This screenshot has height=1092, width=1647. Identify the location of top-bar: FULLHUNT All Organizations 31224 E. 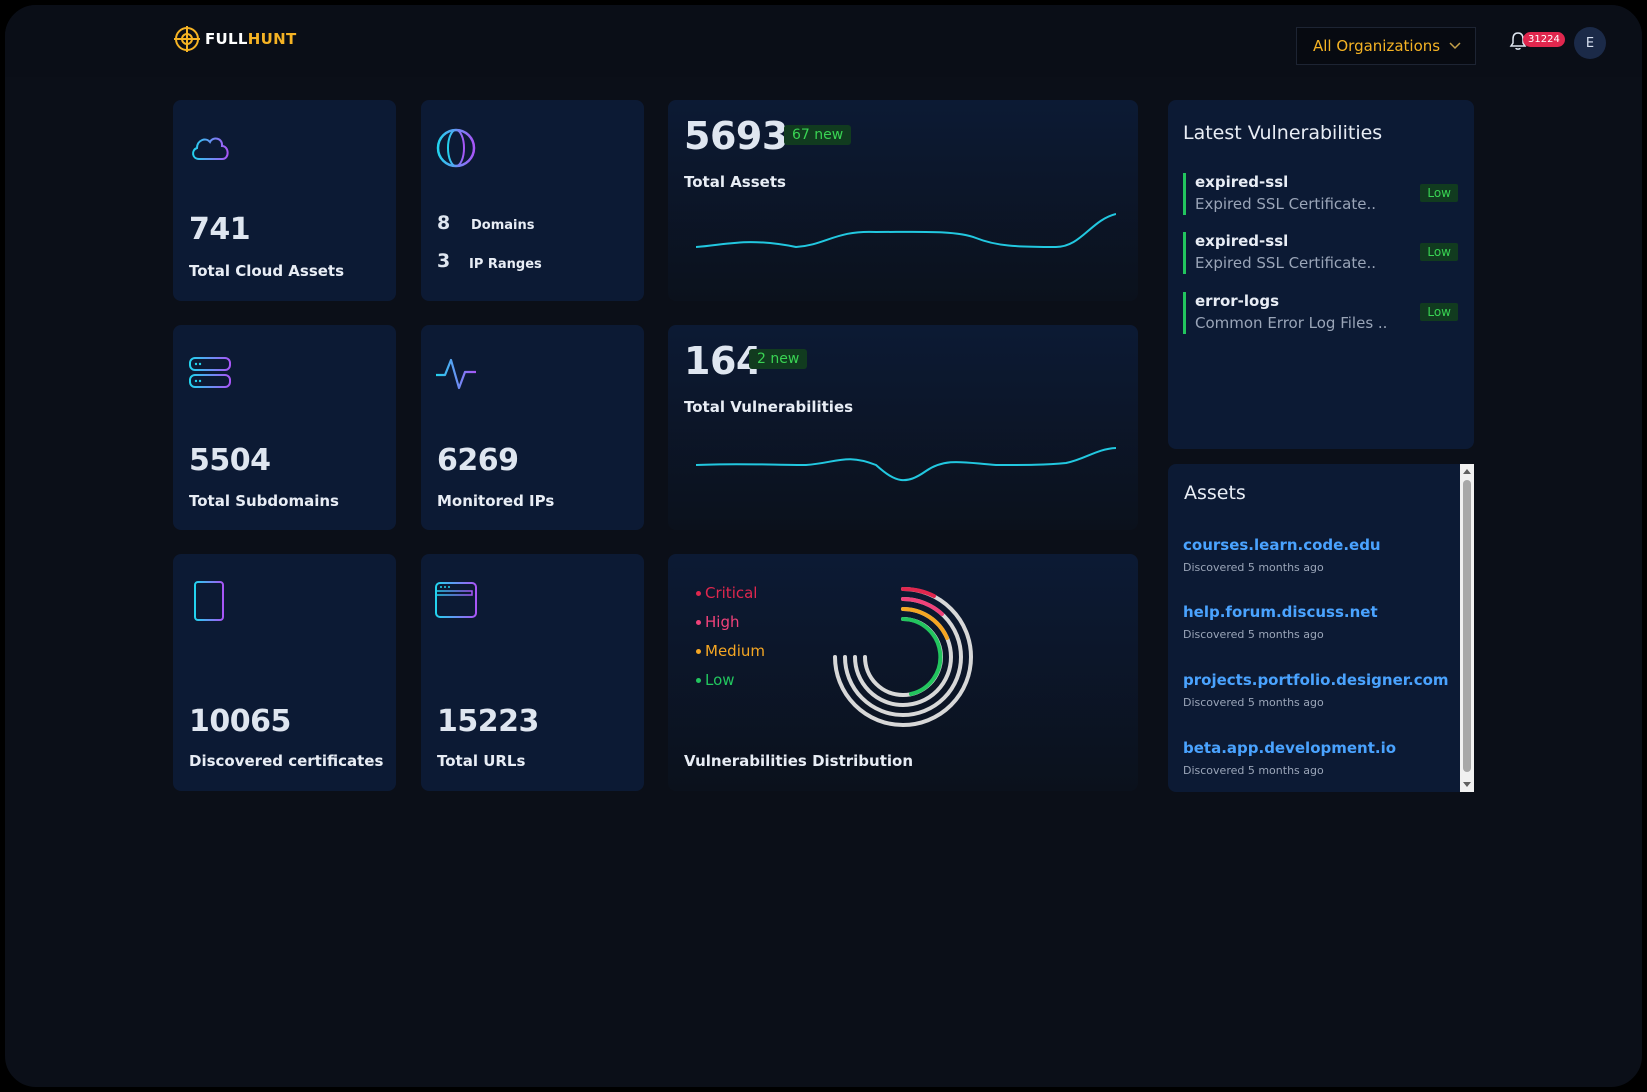
(823, 41).